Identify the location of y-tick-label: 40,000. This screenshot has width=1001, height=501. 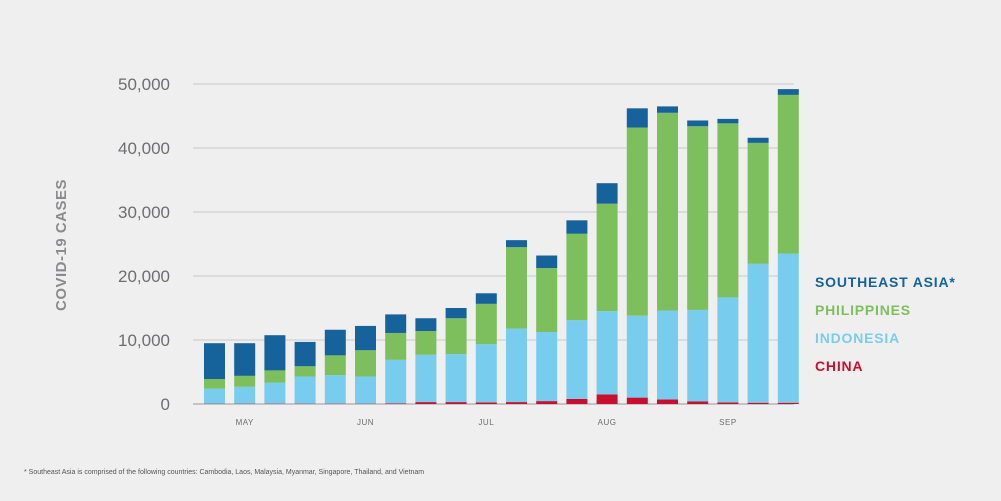
(144, 148).